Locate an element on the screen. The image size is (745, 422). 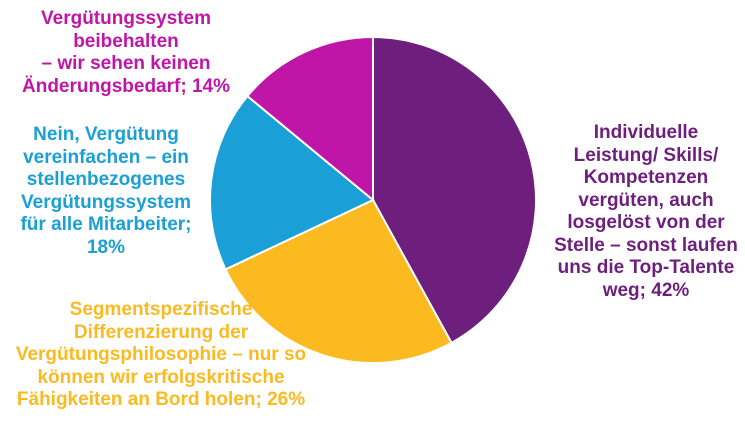
slice-simplify is located at coordinates (292, 182).